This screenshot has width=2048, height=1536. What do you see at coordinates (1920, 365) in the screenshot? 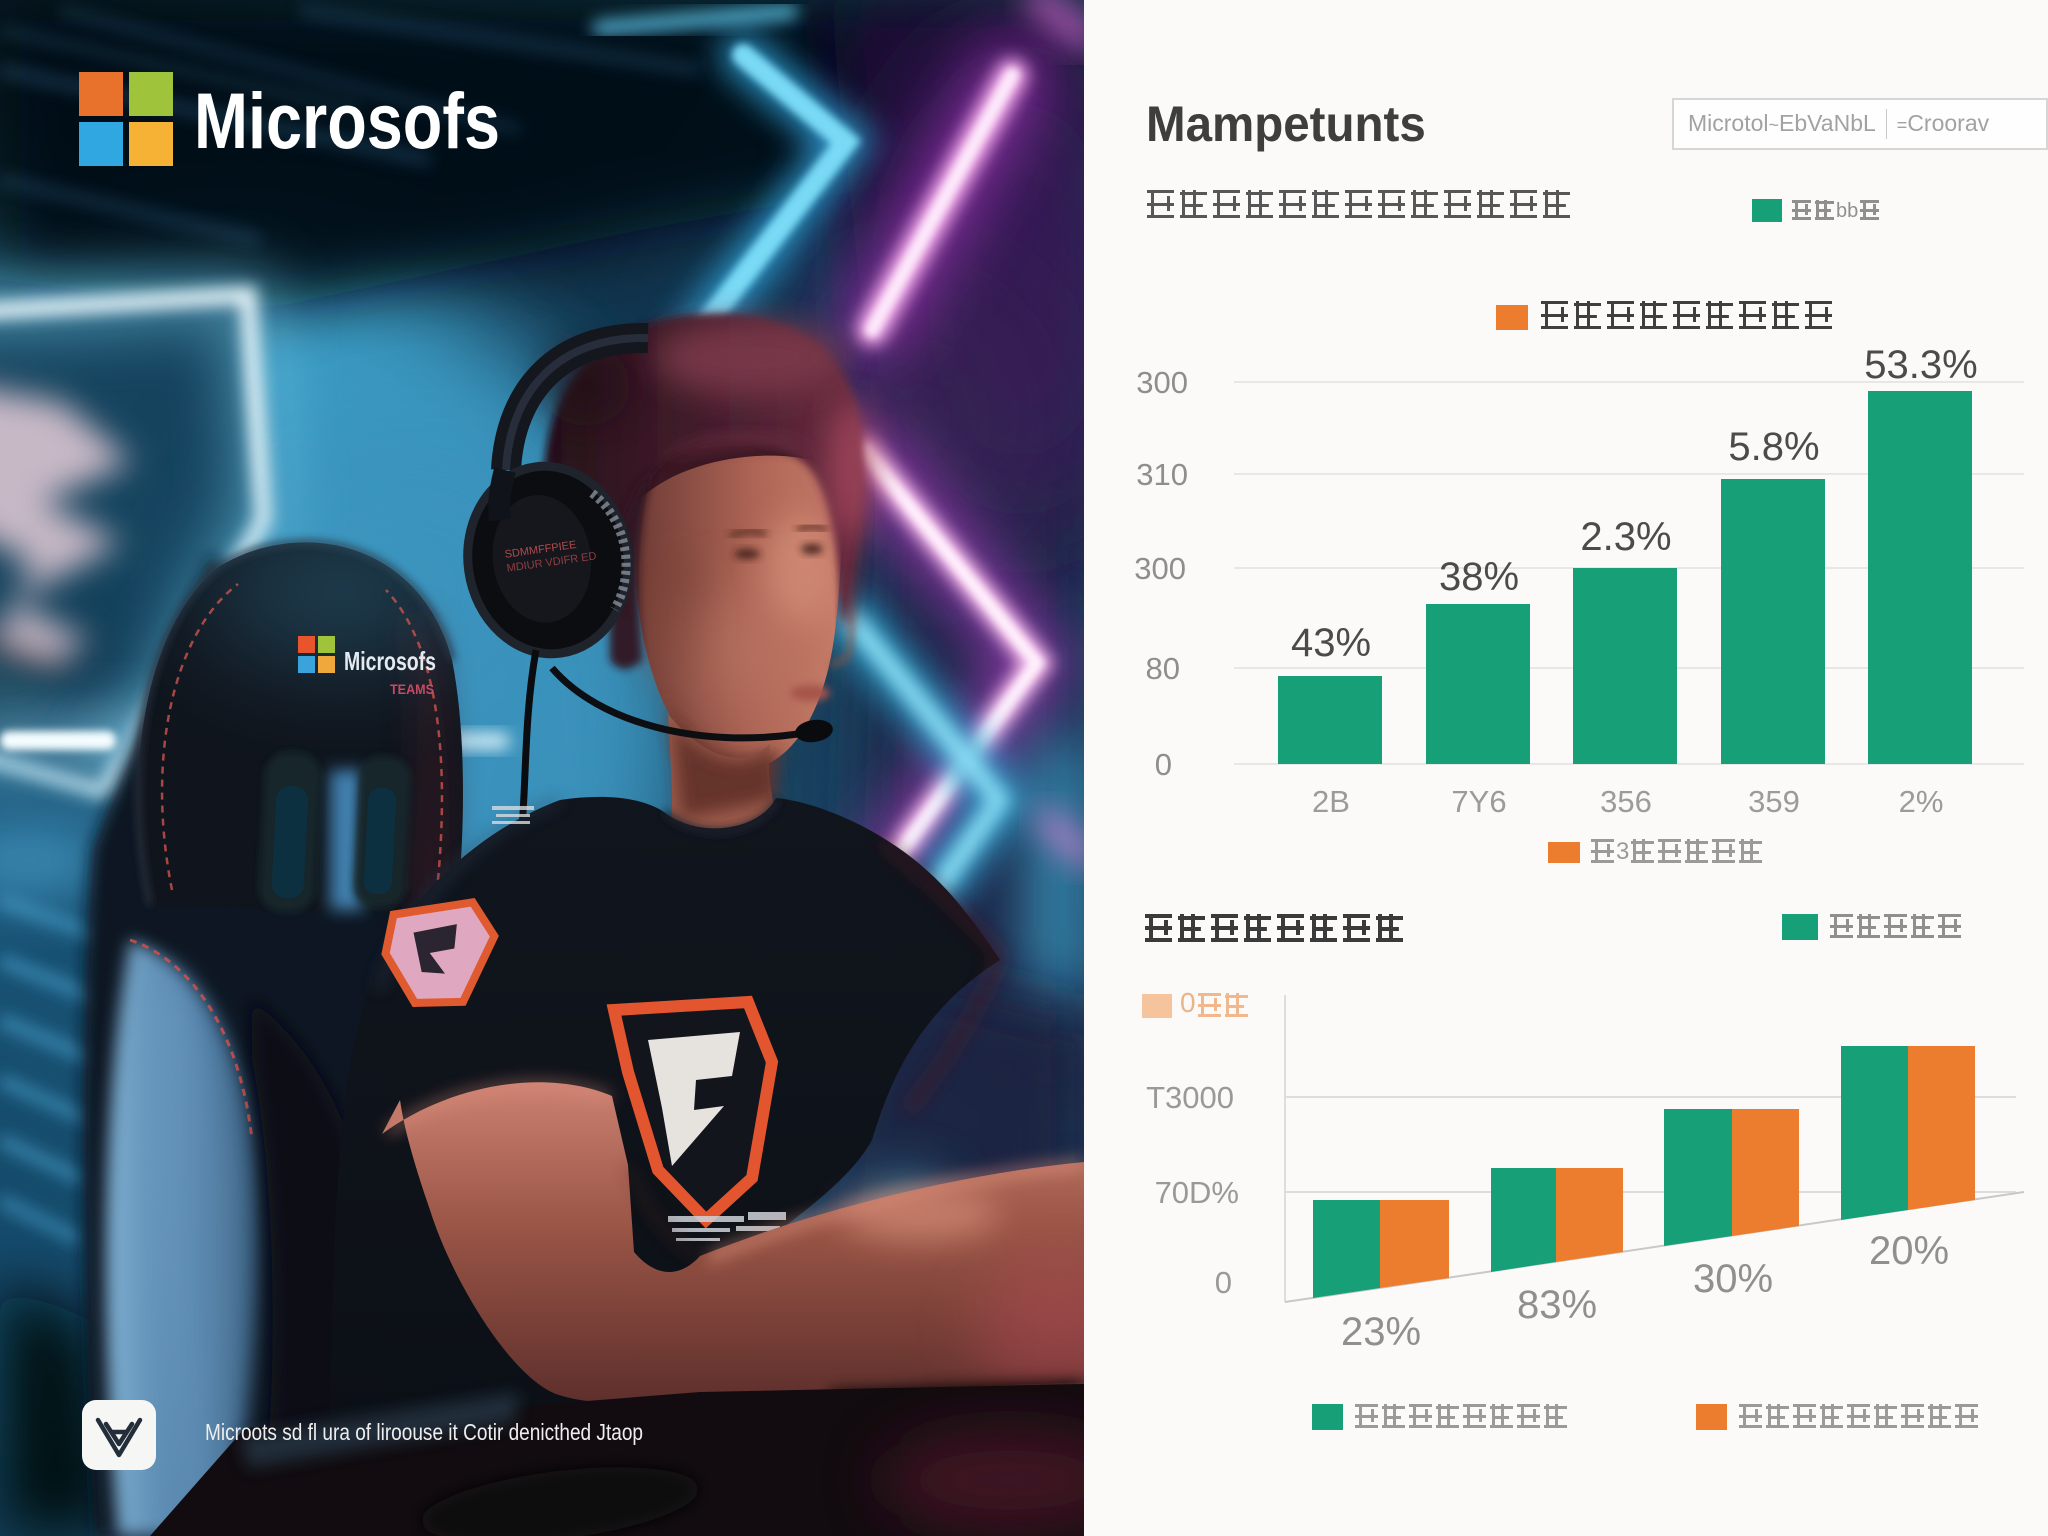
I see `svg-text: 53.3%` at bounding box center [1920, 365].